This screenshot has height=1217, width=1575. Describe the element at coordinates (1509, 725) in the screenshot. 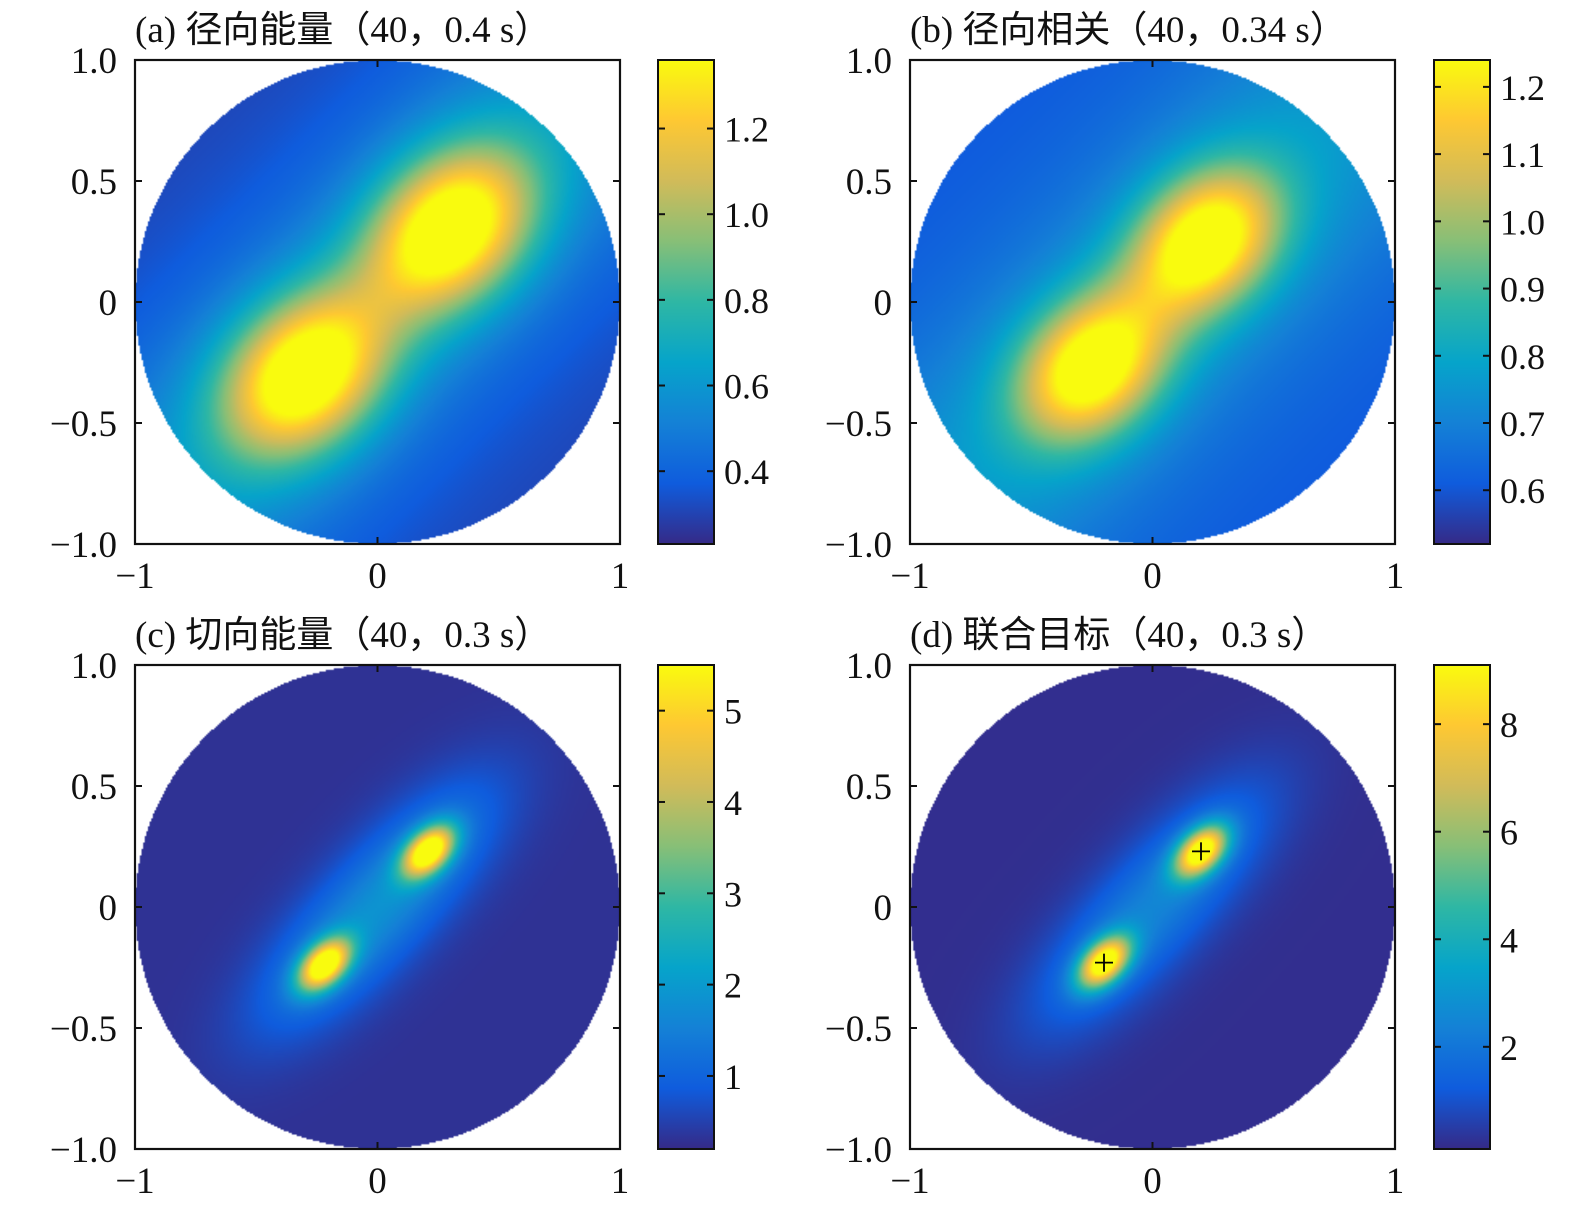

I see `colorbar-tick-label: 8` at that location.